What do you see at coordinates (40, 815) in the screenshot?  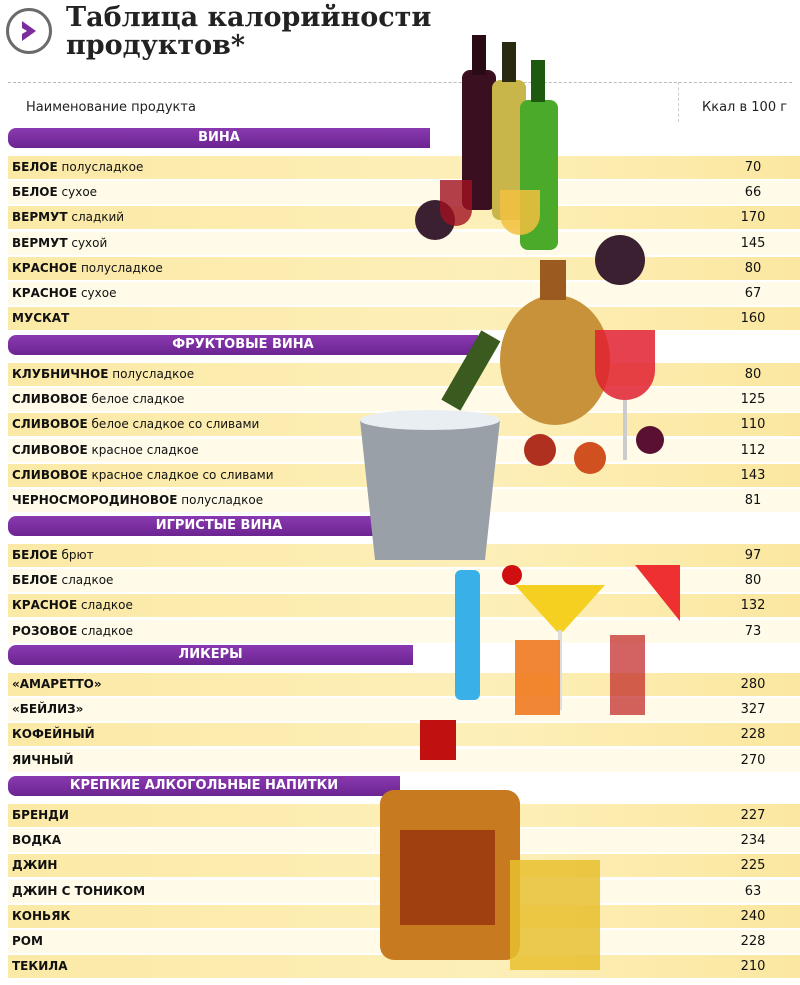 I see `product-name-bold: БРЕНДИ` at bounding box center [40, 815].